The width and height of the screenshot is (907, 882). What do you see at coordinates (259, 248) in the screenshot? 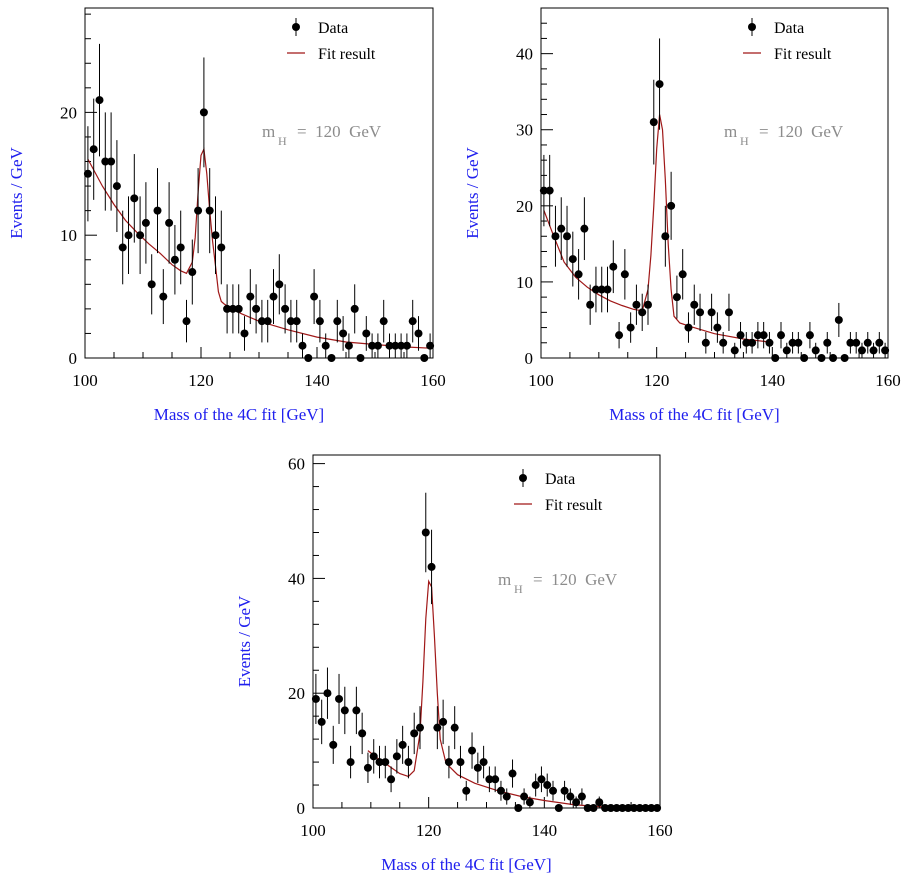
I see `fit-result-line` at bounding box center [259, 248].